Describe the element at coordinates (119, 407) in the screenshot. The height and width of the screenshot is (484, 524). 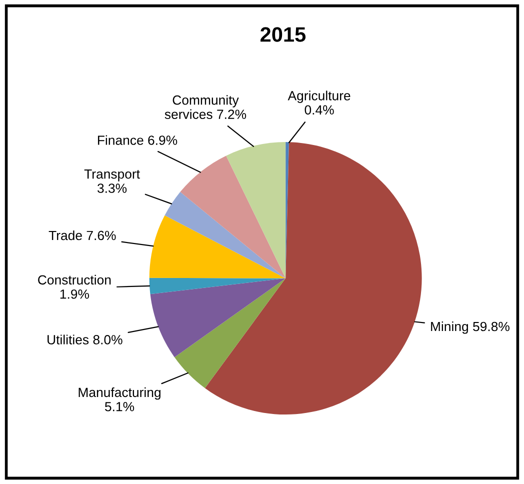
I see `data-label: 5.1%` at that location.